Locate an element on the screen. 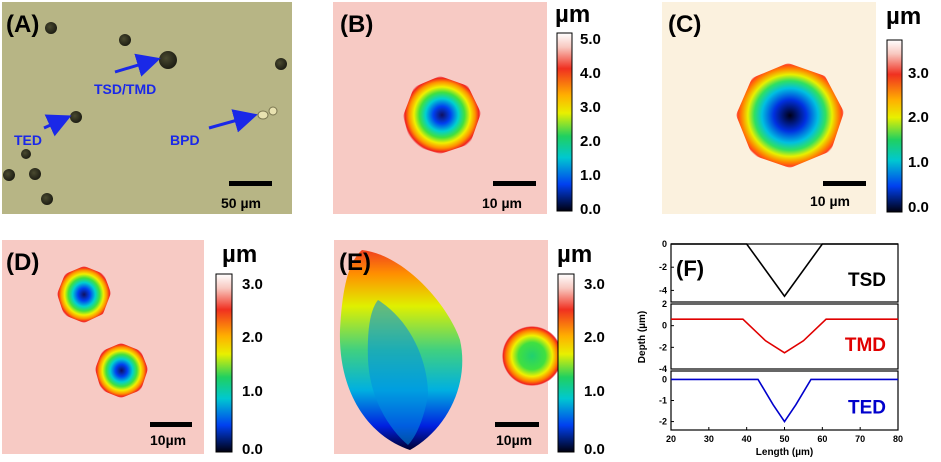  panel-c: 10 µm (C) µm 3.0 2.0 1.0 0.0 is located at coordinates (795, 109).